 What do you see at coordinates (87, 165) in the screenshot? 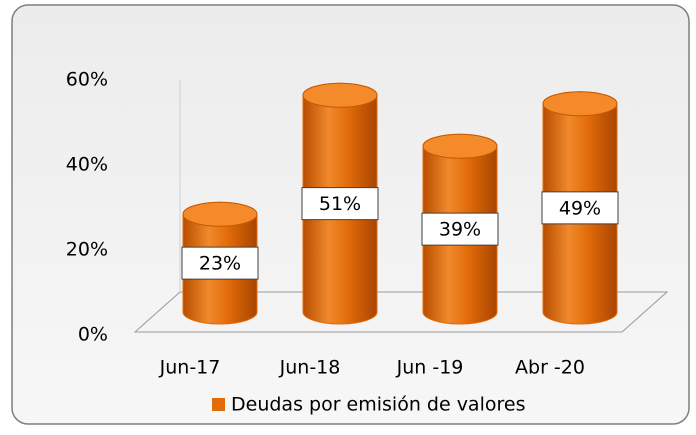
I see `y-tick-label: 40%` at bounding box center [87, 165].